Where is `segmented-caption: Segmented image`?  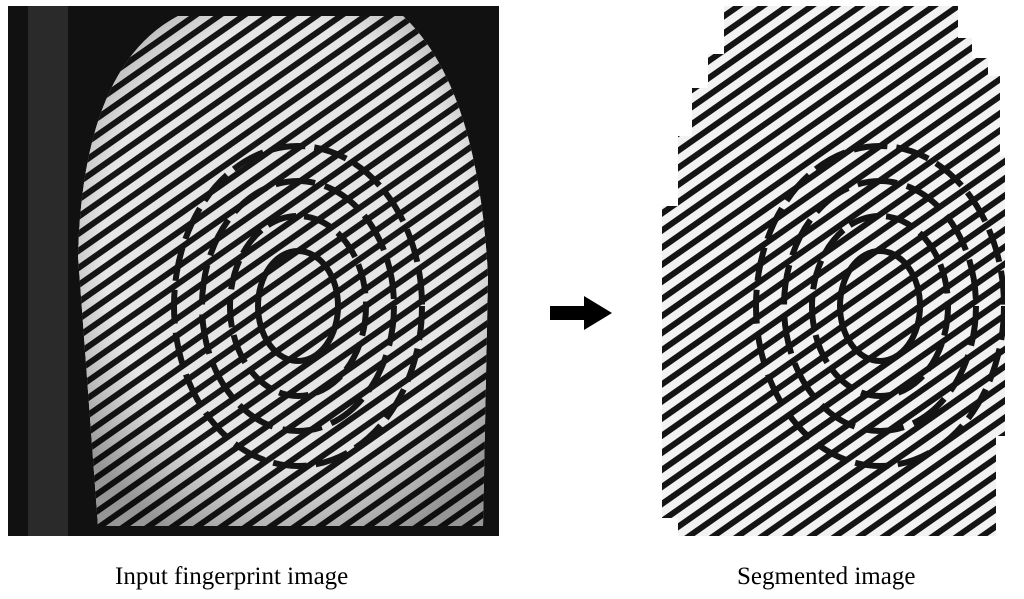
segmented-caption: Segmented image is located at coordinates (826, 576).